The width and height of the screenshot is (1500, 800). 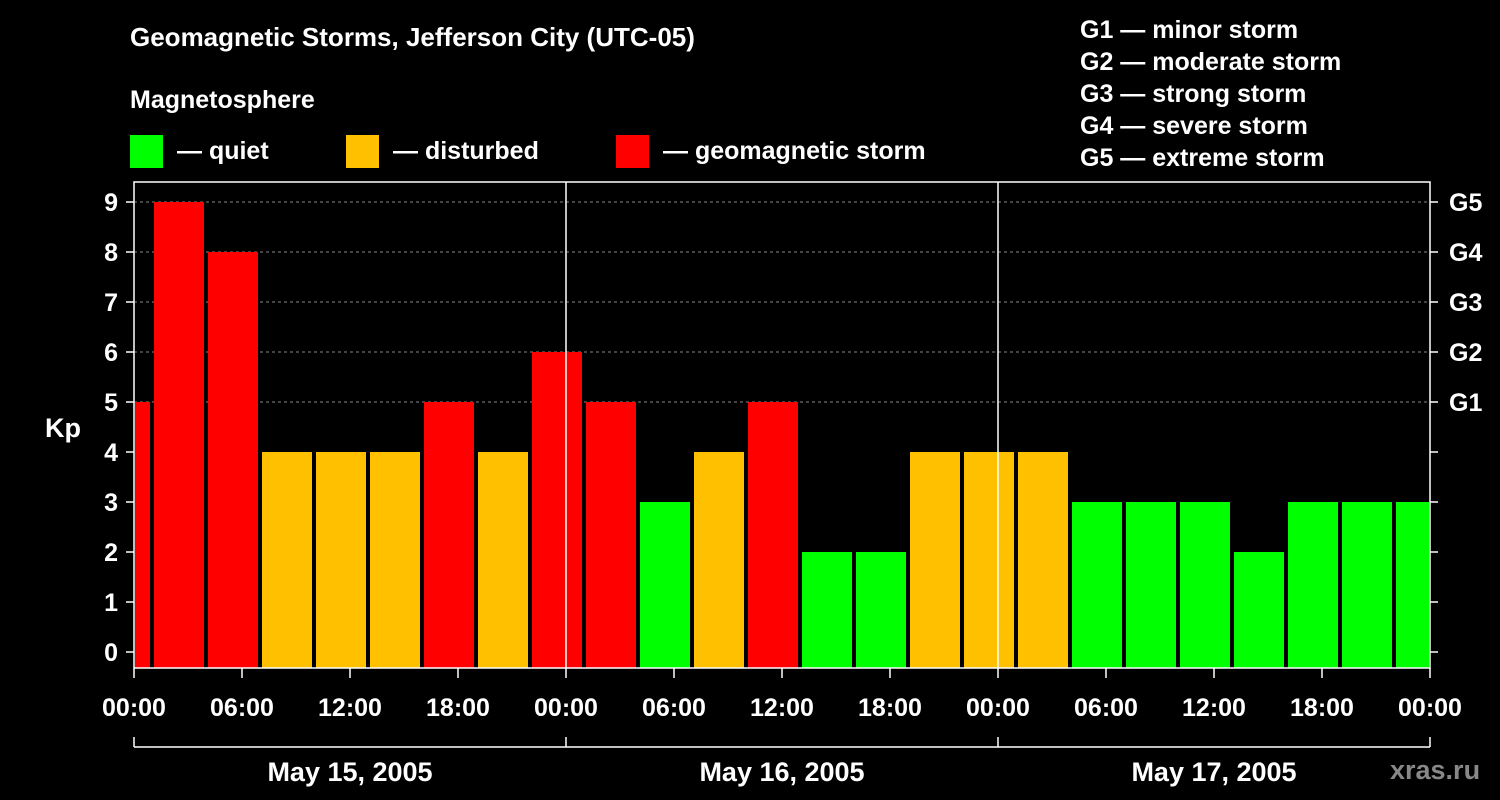 What do you see at coordinates (242, 708) in the screenshot?
I see `x-tick-label-1: 06:00` at bounding box center [242, 708].